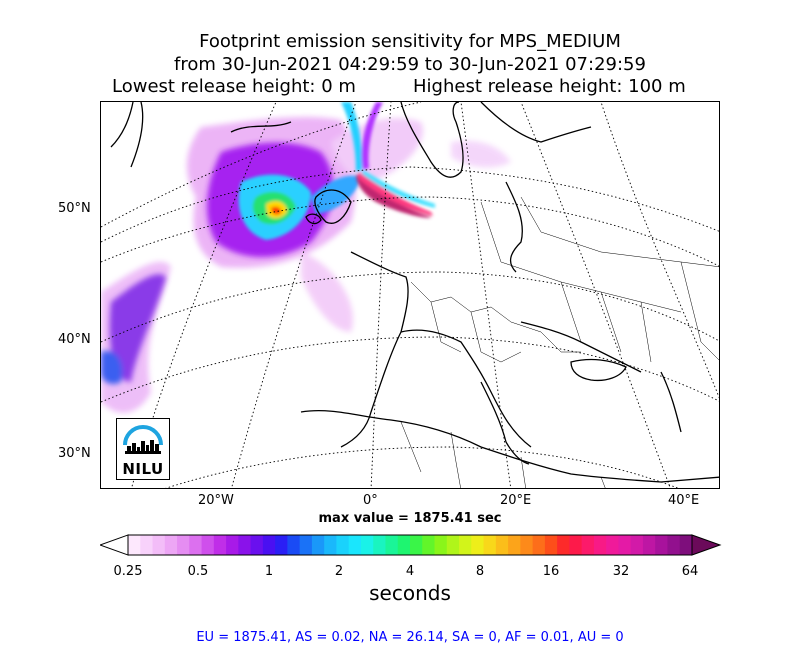 This screenshot has height=650, width=800. What do you see at coordinates (516, 500) in the screenshot?
I see `lon-label-20e: 20°E` at bounding box center [516, 500].